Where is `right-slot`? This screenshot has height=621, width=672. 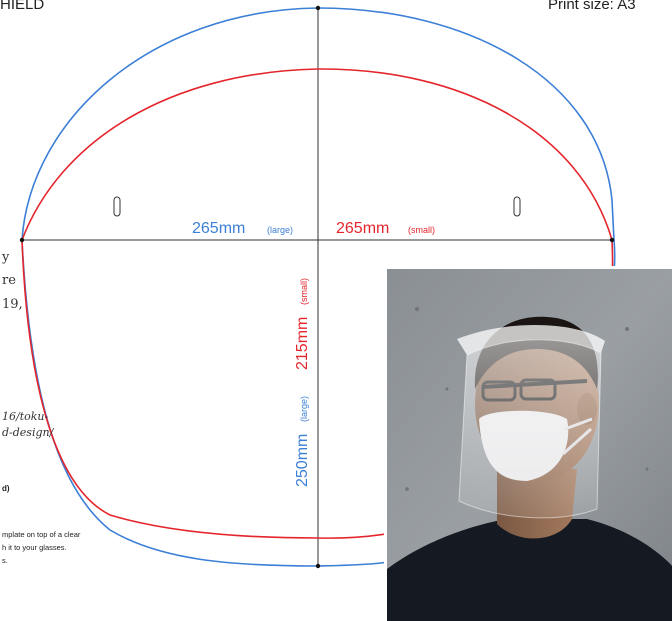
right-slot is located at coordinates (517, 206).